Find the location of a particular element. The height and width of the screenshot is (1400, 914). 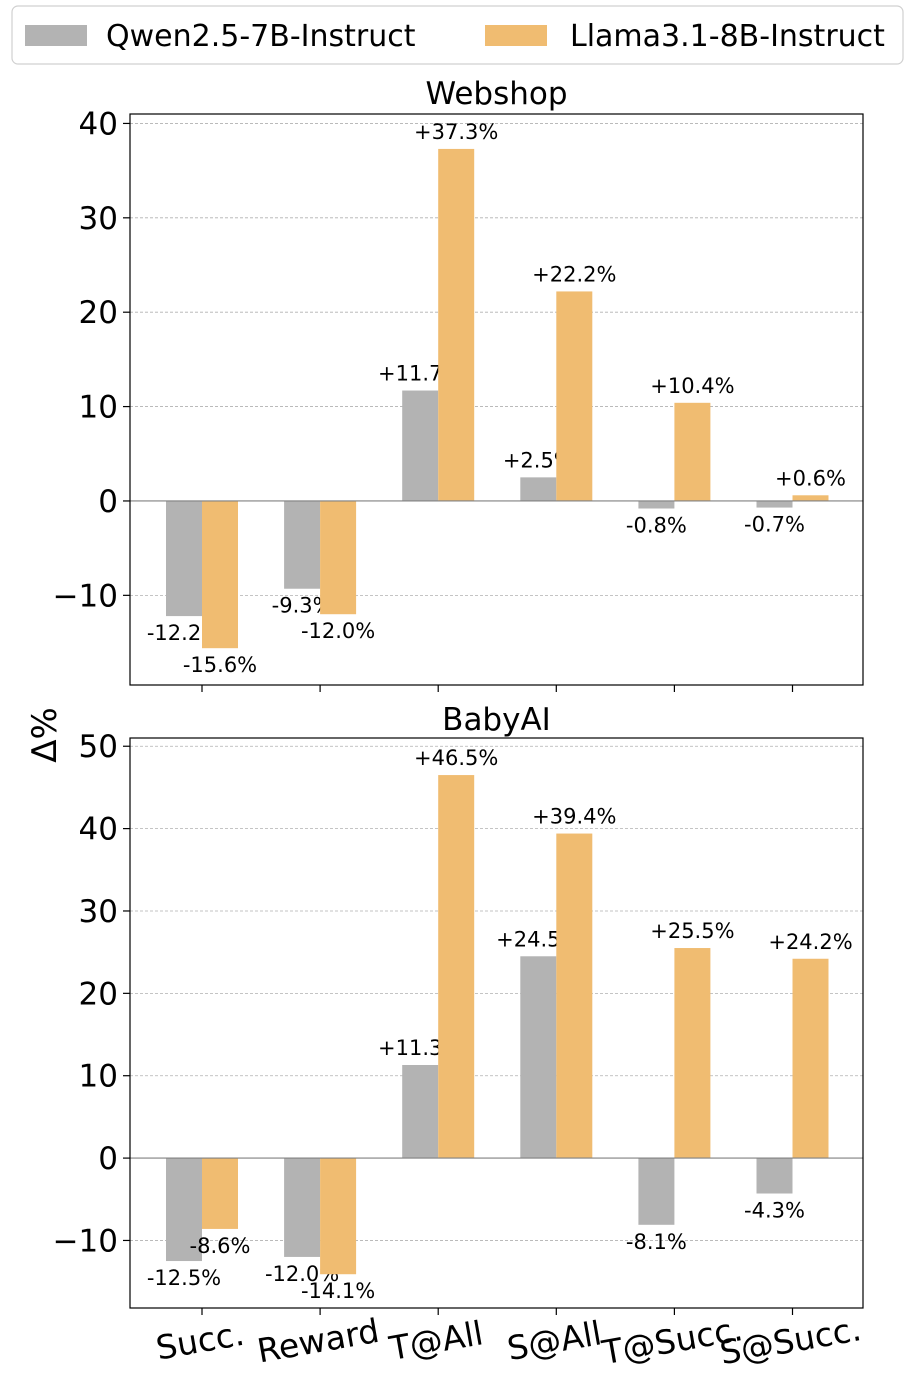

legend-frame is located at coordinates (457, 35).